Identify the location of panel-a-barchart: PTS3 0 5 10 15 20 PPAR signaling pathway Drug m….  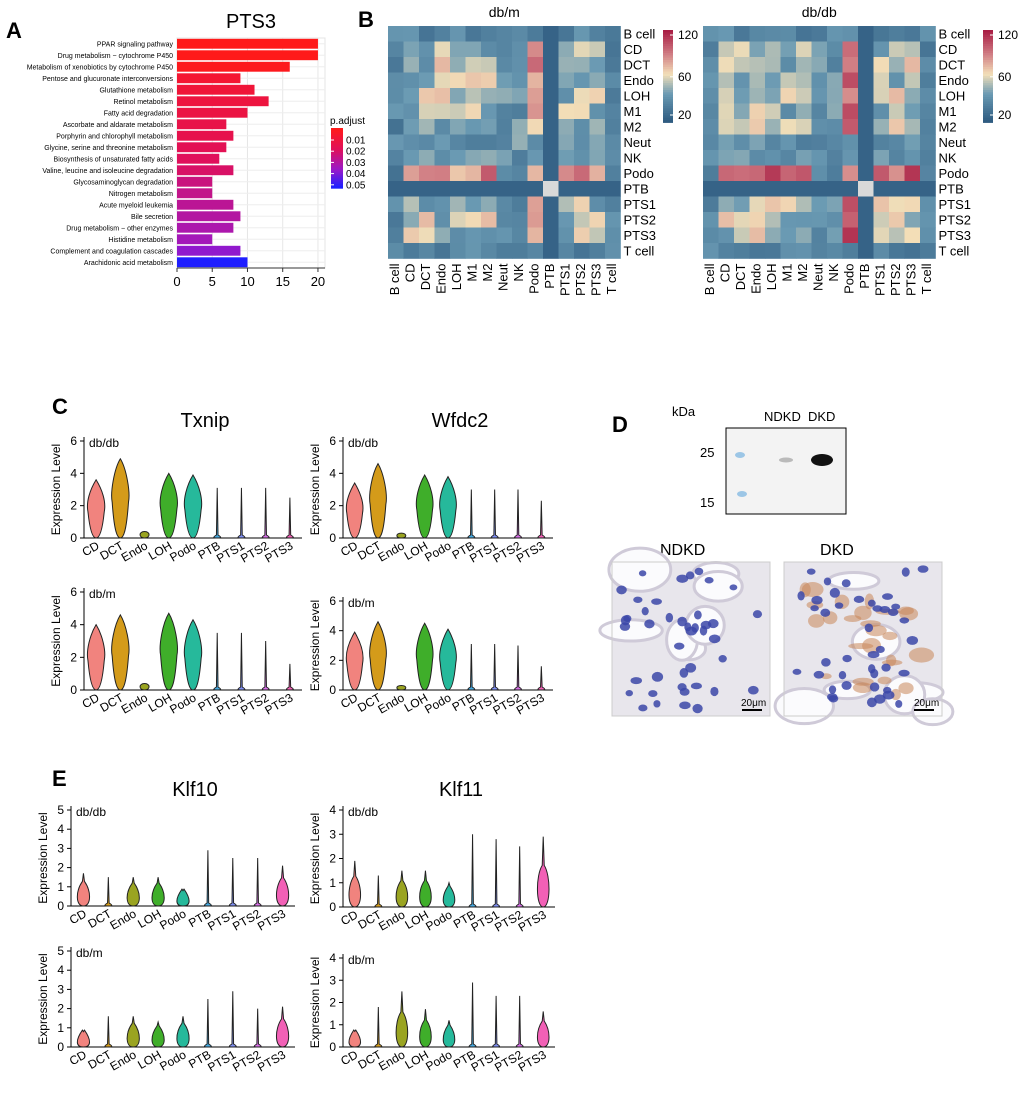
(196, 150).